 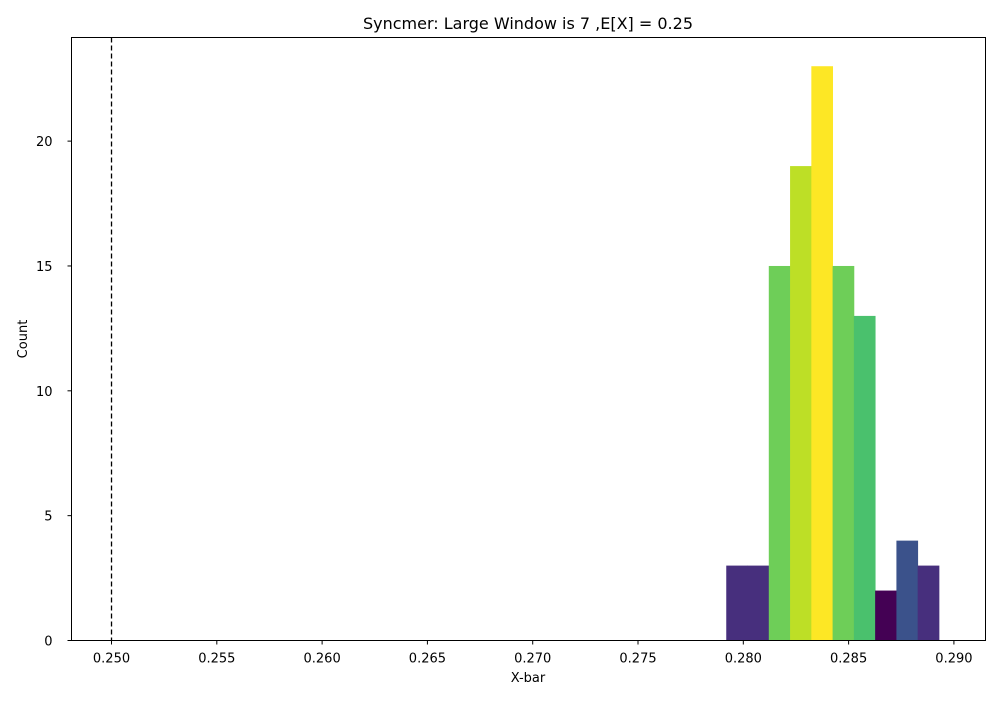 What do you see at coordinates (216, 659) in the screenshot?
I see `x-tick-label-1: 0.255` at bounding box center [216, 659].